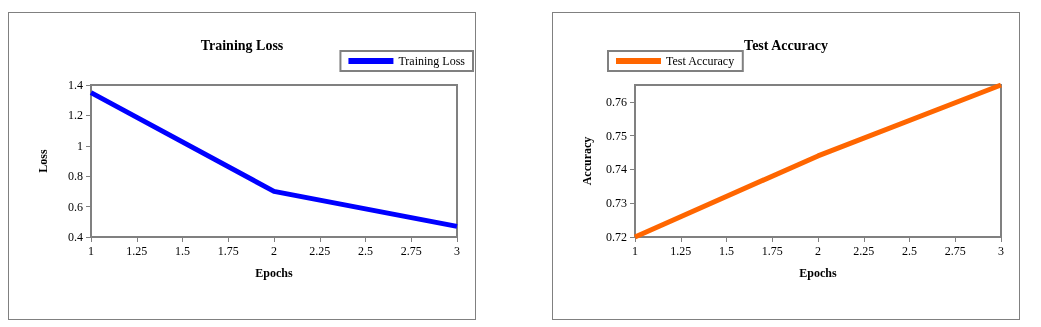 This screenshot has height=327, width=1041. Describe the element at coordinates (75, 115) in the screenshot. I see `y-tick-label: 1.2` at that location.